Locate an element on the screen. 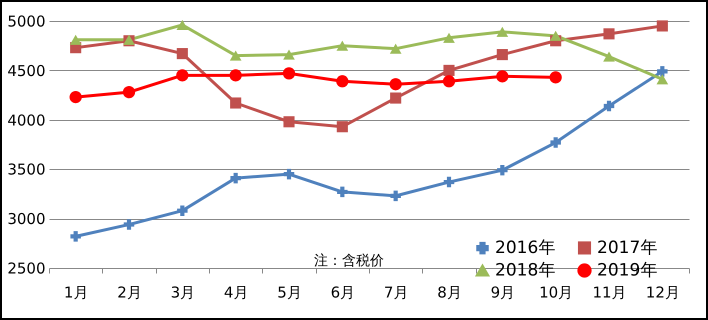  x-tick-label: 3月 is located at coordinates (183, 293).